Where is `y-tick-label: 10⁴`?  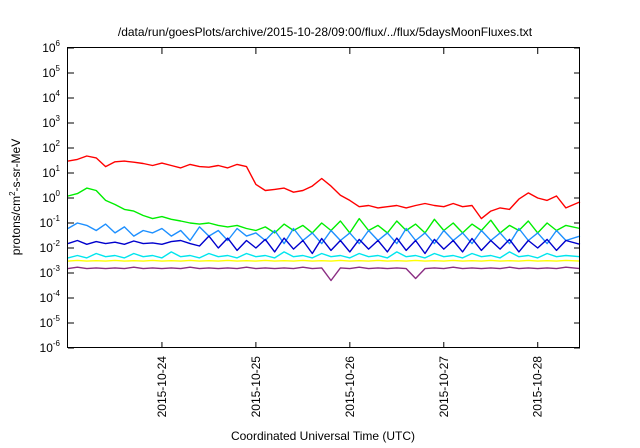
y-tick-label: 10⁴ is located at coordinates (51, 97).